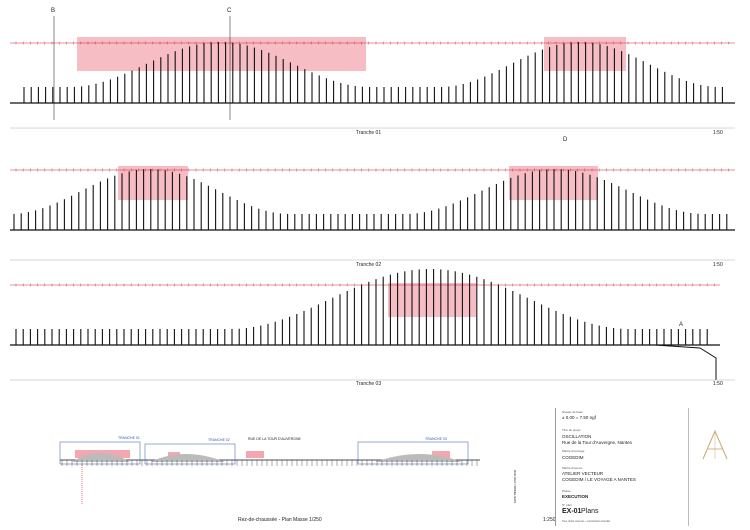 The height and width of the screenshot is (530, 750). What do you see at coordinates (413, 453) in the screenshot?
I see `site-tranche-03-outline` at bounding box center [413, 453].